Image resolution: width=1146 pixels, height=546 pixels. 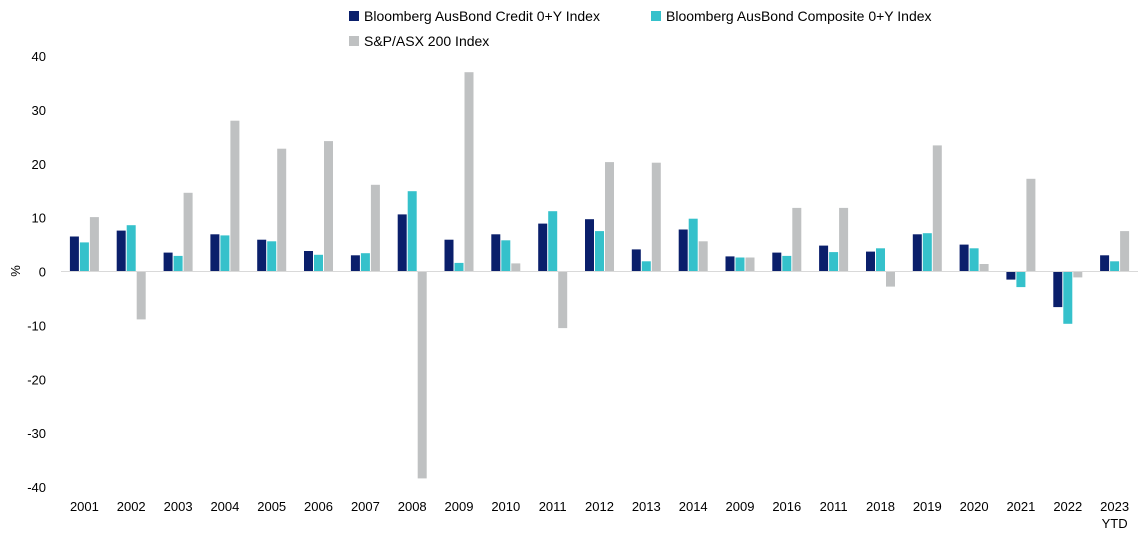 I want to click on bar-composite-2008, so click(x=412, y=231).